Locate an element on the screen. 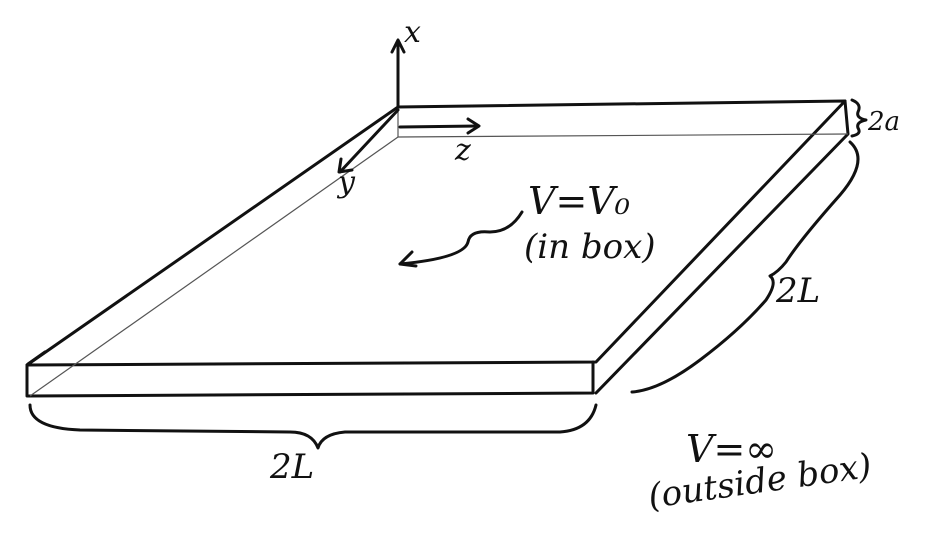 The width and height of the screenshot is (944, 547). y-axis-arrowhead is located at coordinates (345, 165).